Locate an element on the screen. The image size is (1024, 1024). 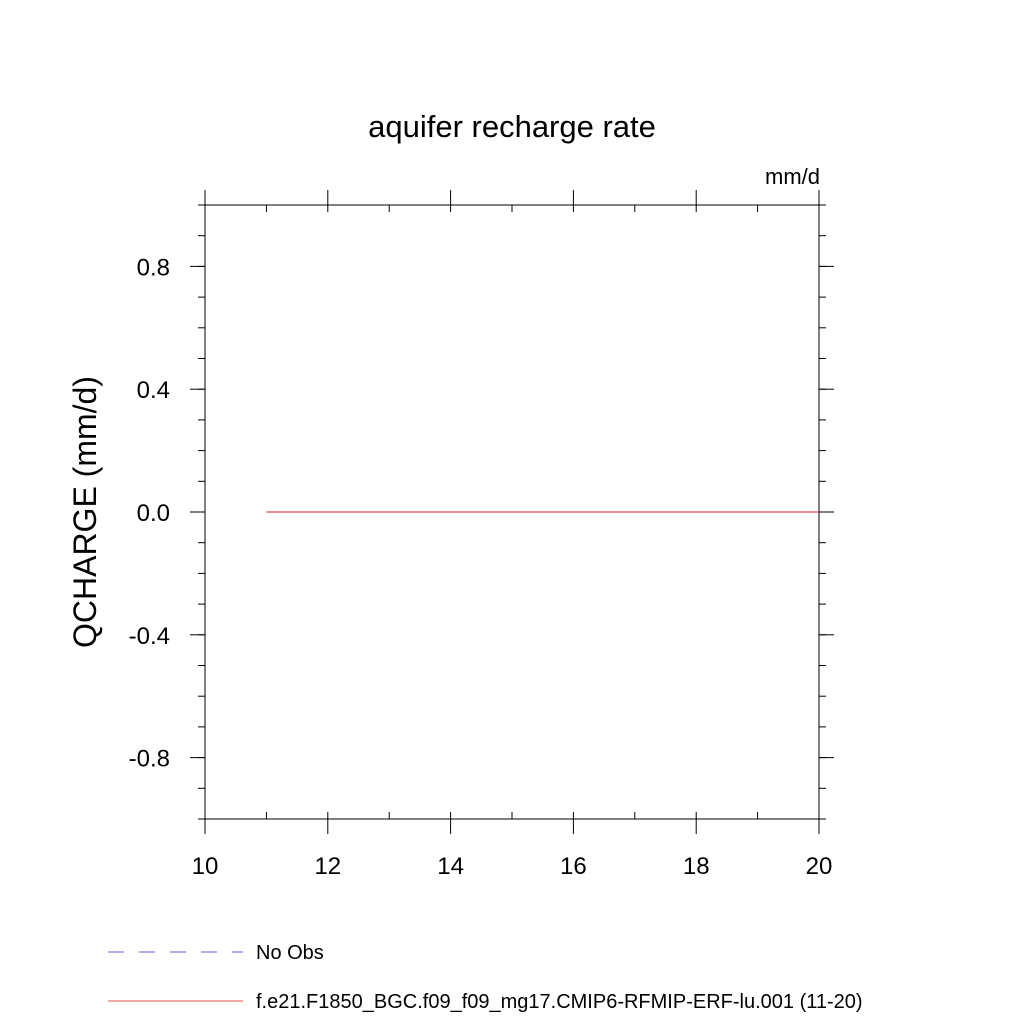
x-tick-label: 18 is located at coordinates (696, 866).